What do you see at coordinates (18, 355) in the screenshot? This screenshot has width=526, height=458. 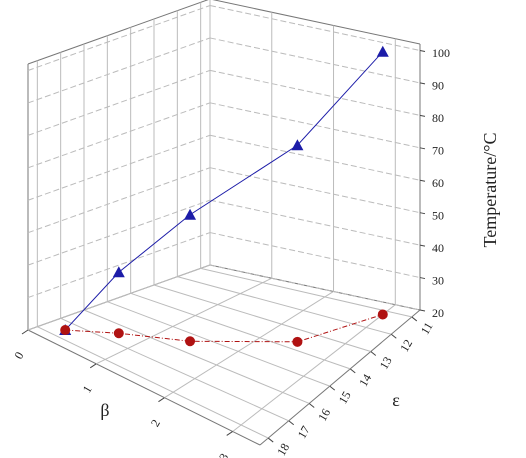 I see `x-tick-label: 0` at bounding box center [18, 355].